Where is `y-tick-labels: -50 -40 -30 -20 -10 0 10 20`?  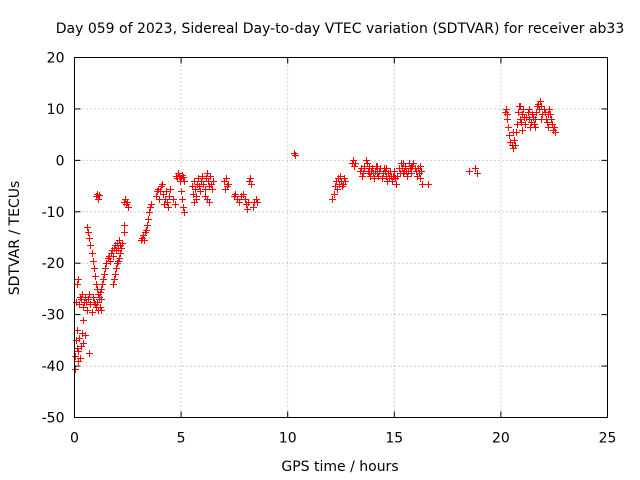
y-tick-labels: -50 -40 -30 -20 -10 0 10 20 is located at coordinates (53, 239).